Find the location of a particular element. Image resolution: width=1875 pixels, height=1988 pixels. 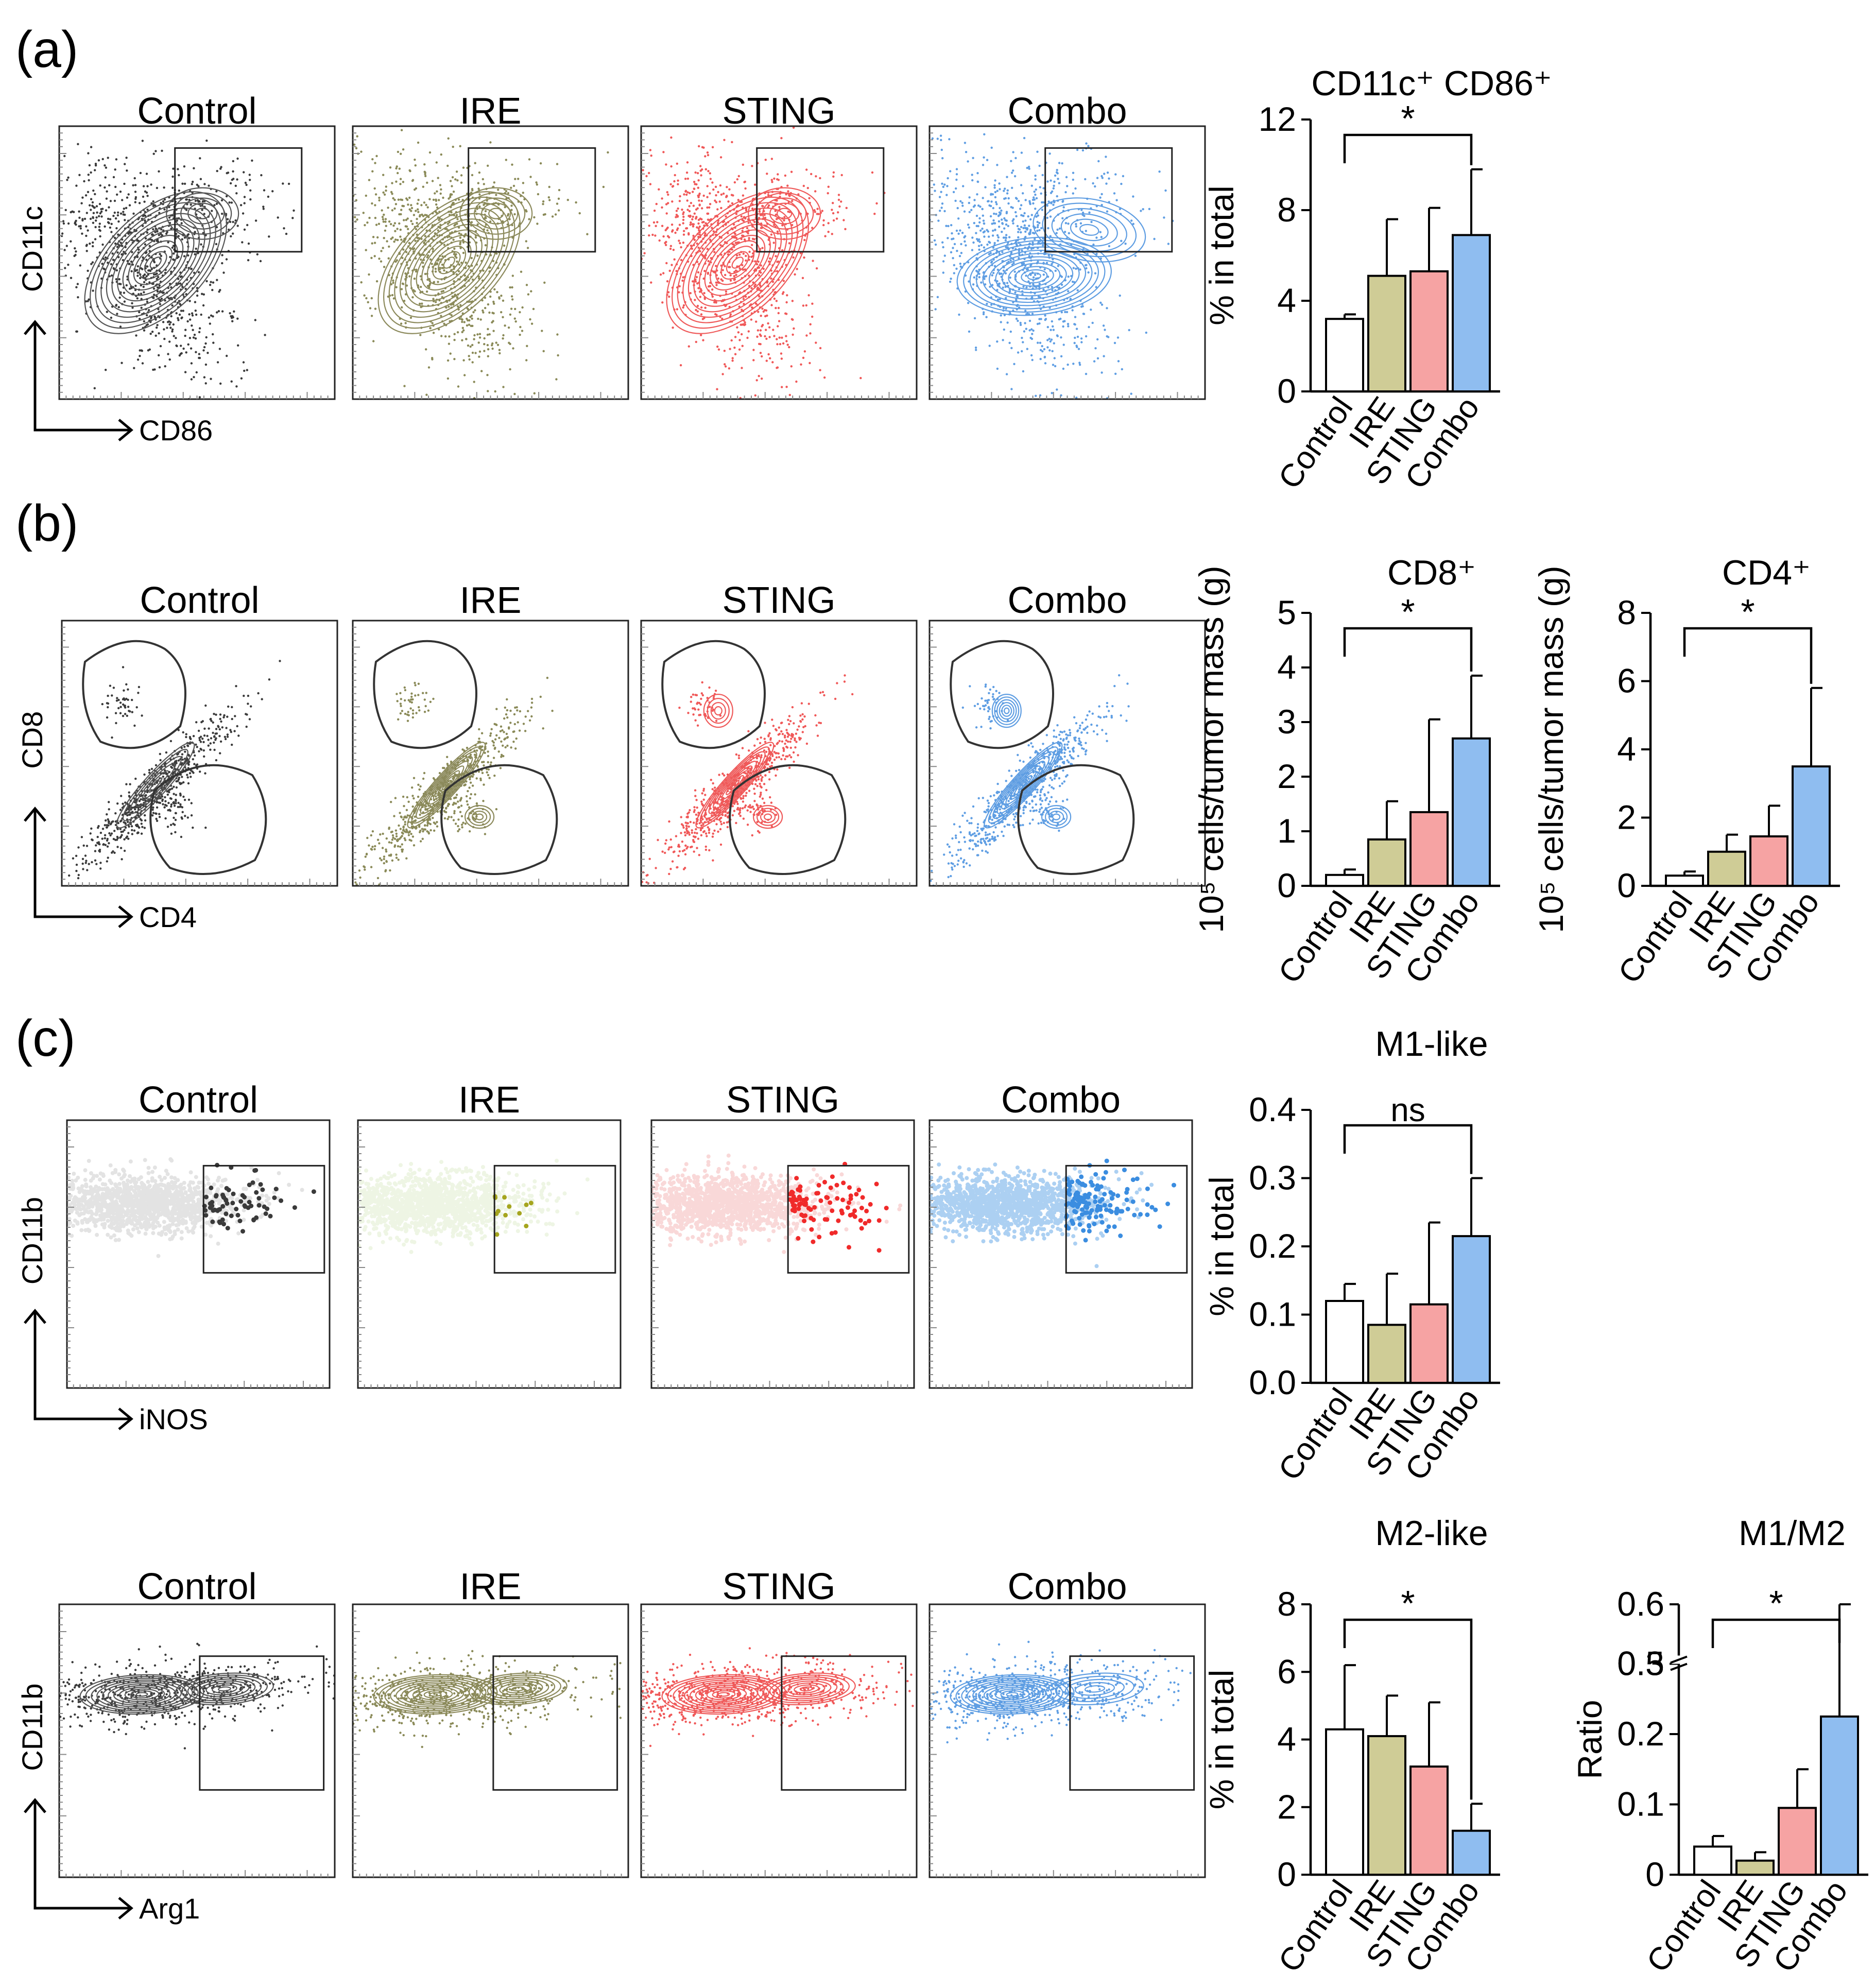

flow-plot-c1-combo: Combo is located at coordinates (1060, 1234).